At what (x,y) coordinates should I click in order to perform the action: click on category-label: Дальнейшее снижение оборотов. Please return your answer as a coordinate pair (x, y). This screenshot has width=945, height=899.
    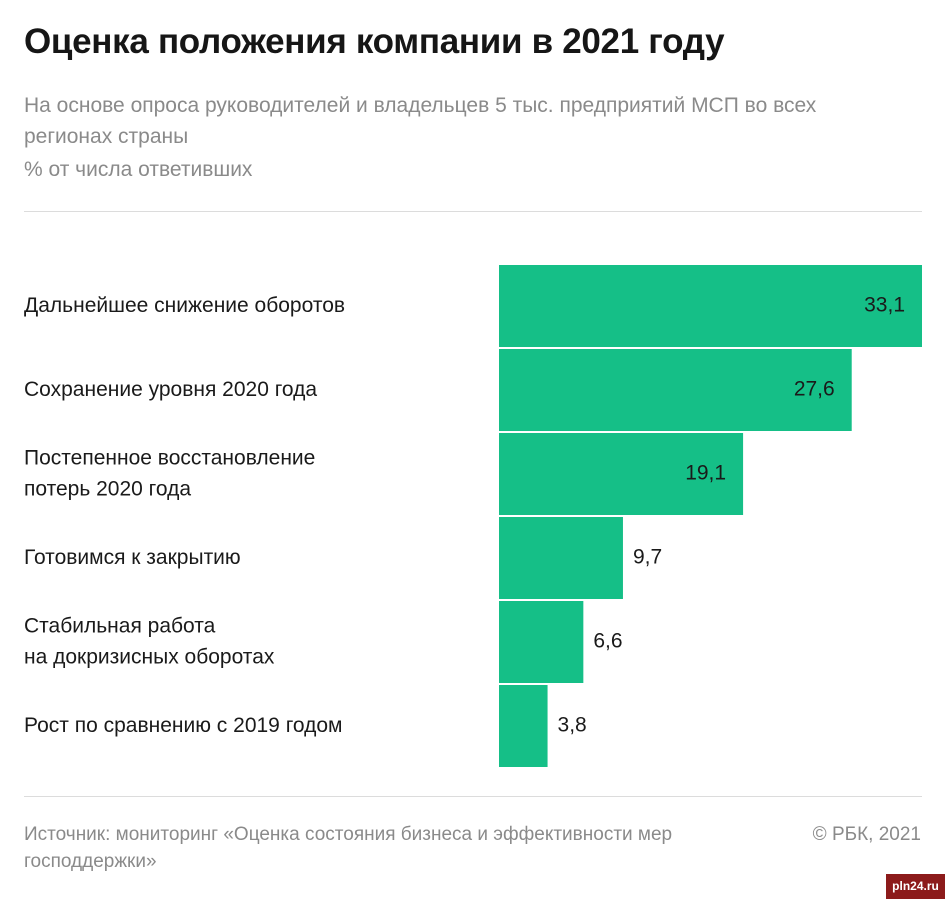
    Looking at the image, I should click on (184, 305).